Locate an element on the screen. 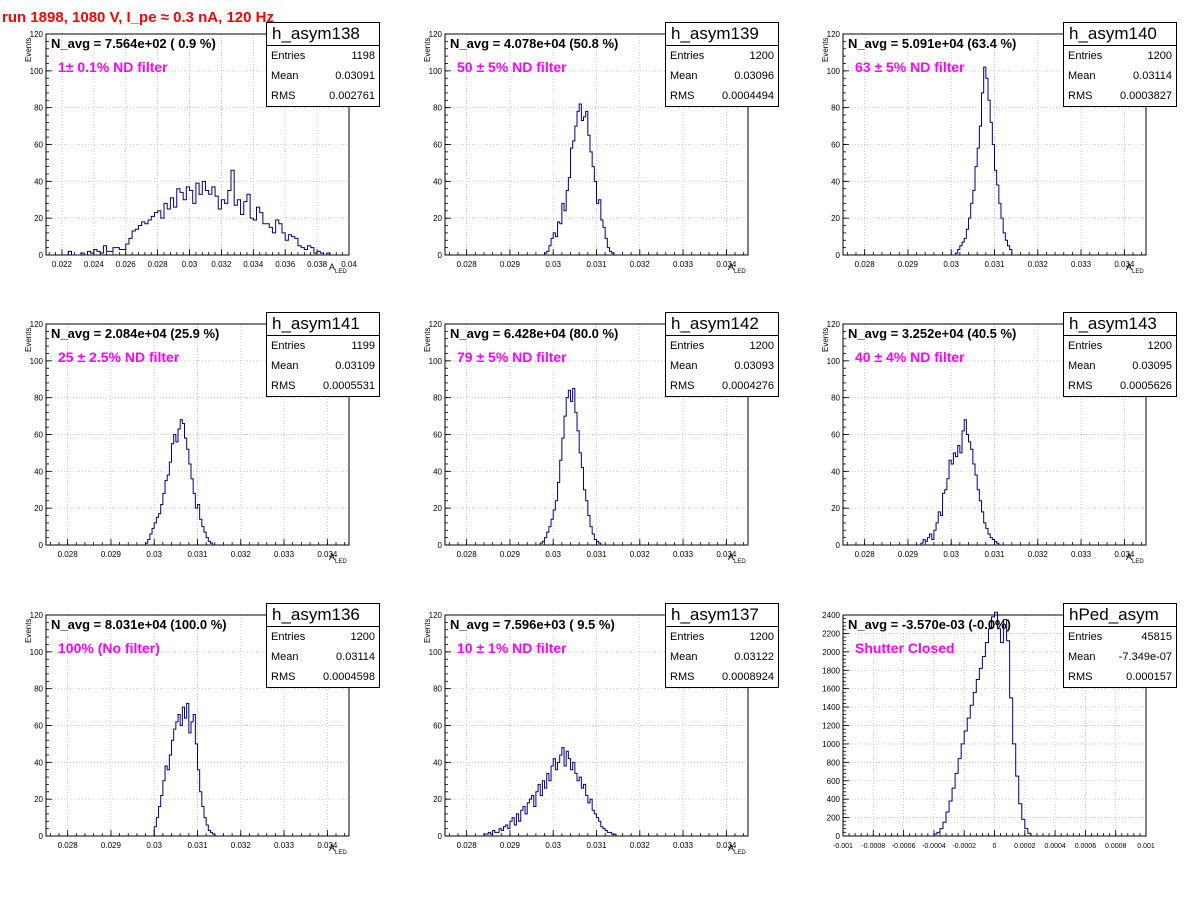 Image resolution: width=1196 pixels, height=897 pixels. y-tick-label: 1400 is located at coordinates (831, 707).